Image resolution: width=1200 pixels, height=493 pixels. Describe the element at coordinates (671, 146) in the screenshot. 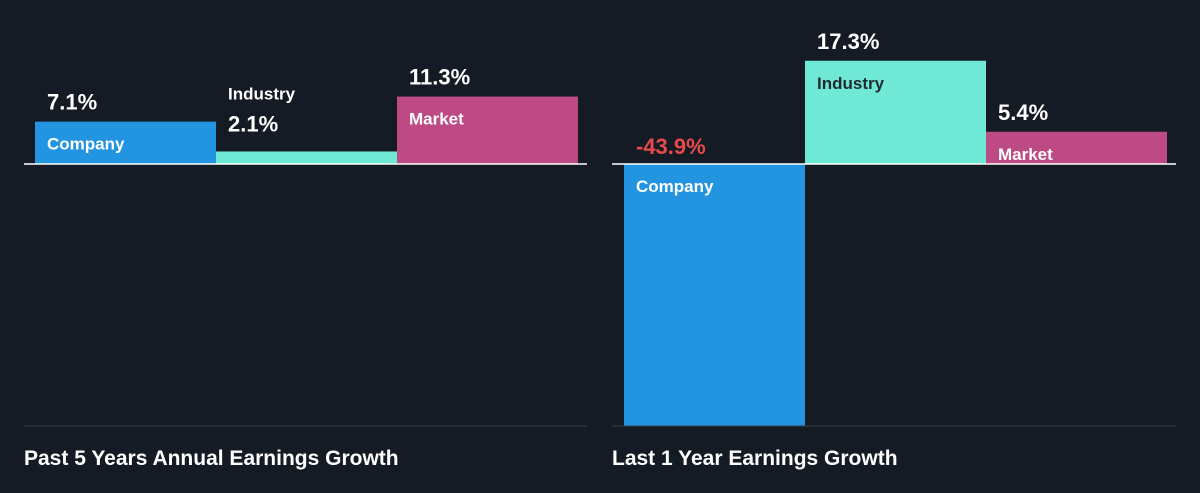

I see `company-value-label: -43.9%` at that location.